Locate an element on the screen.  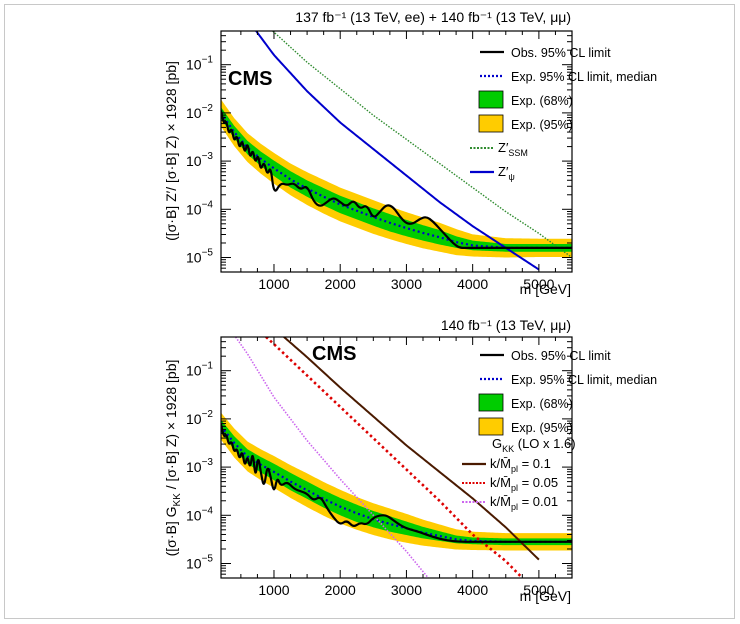
expected-median-line is located at coordinates (396, 484).